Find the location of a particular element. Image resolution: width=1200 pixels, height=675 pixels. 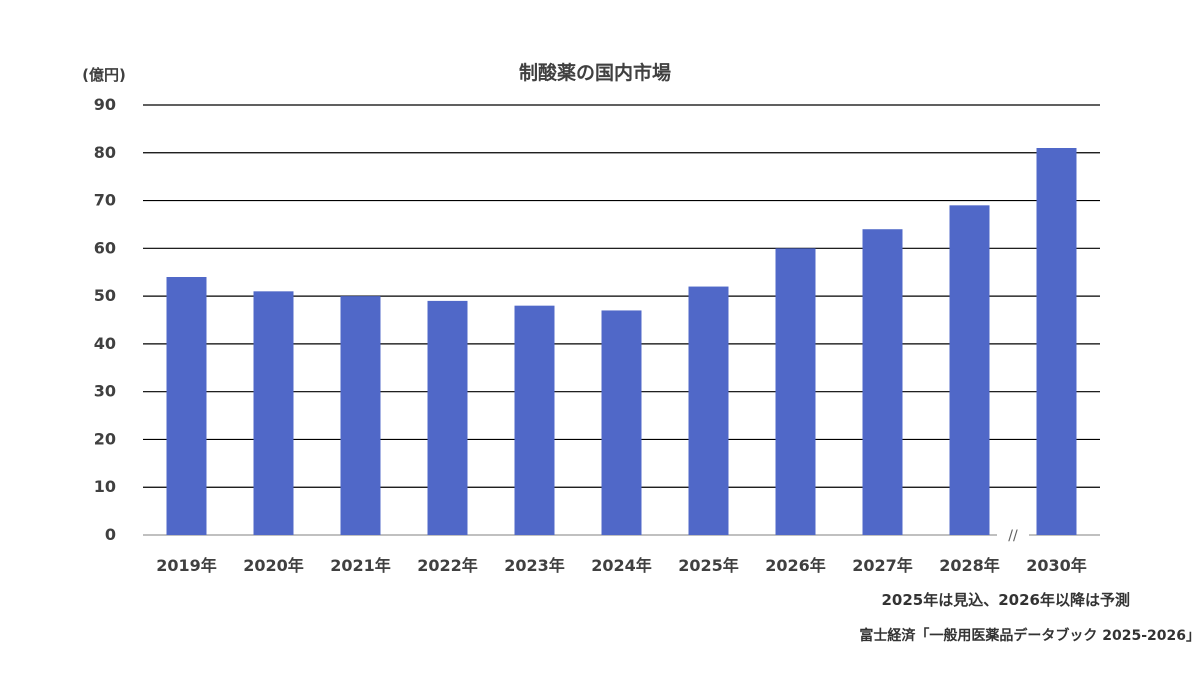

axis-break-gap is located at coordinates (1013, 535).